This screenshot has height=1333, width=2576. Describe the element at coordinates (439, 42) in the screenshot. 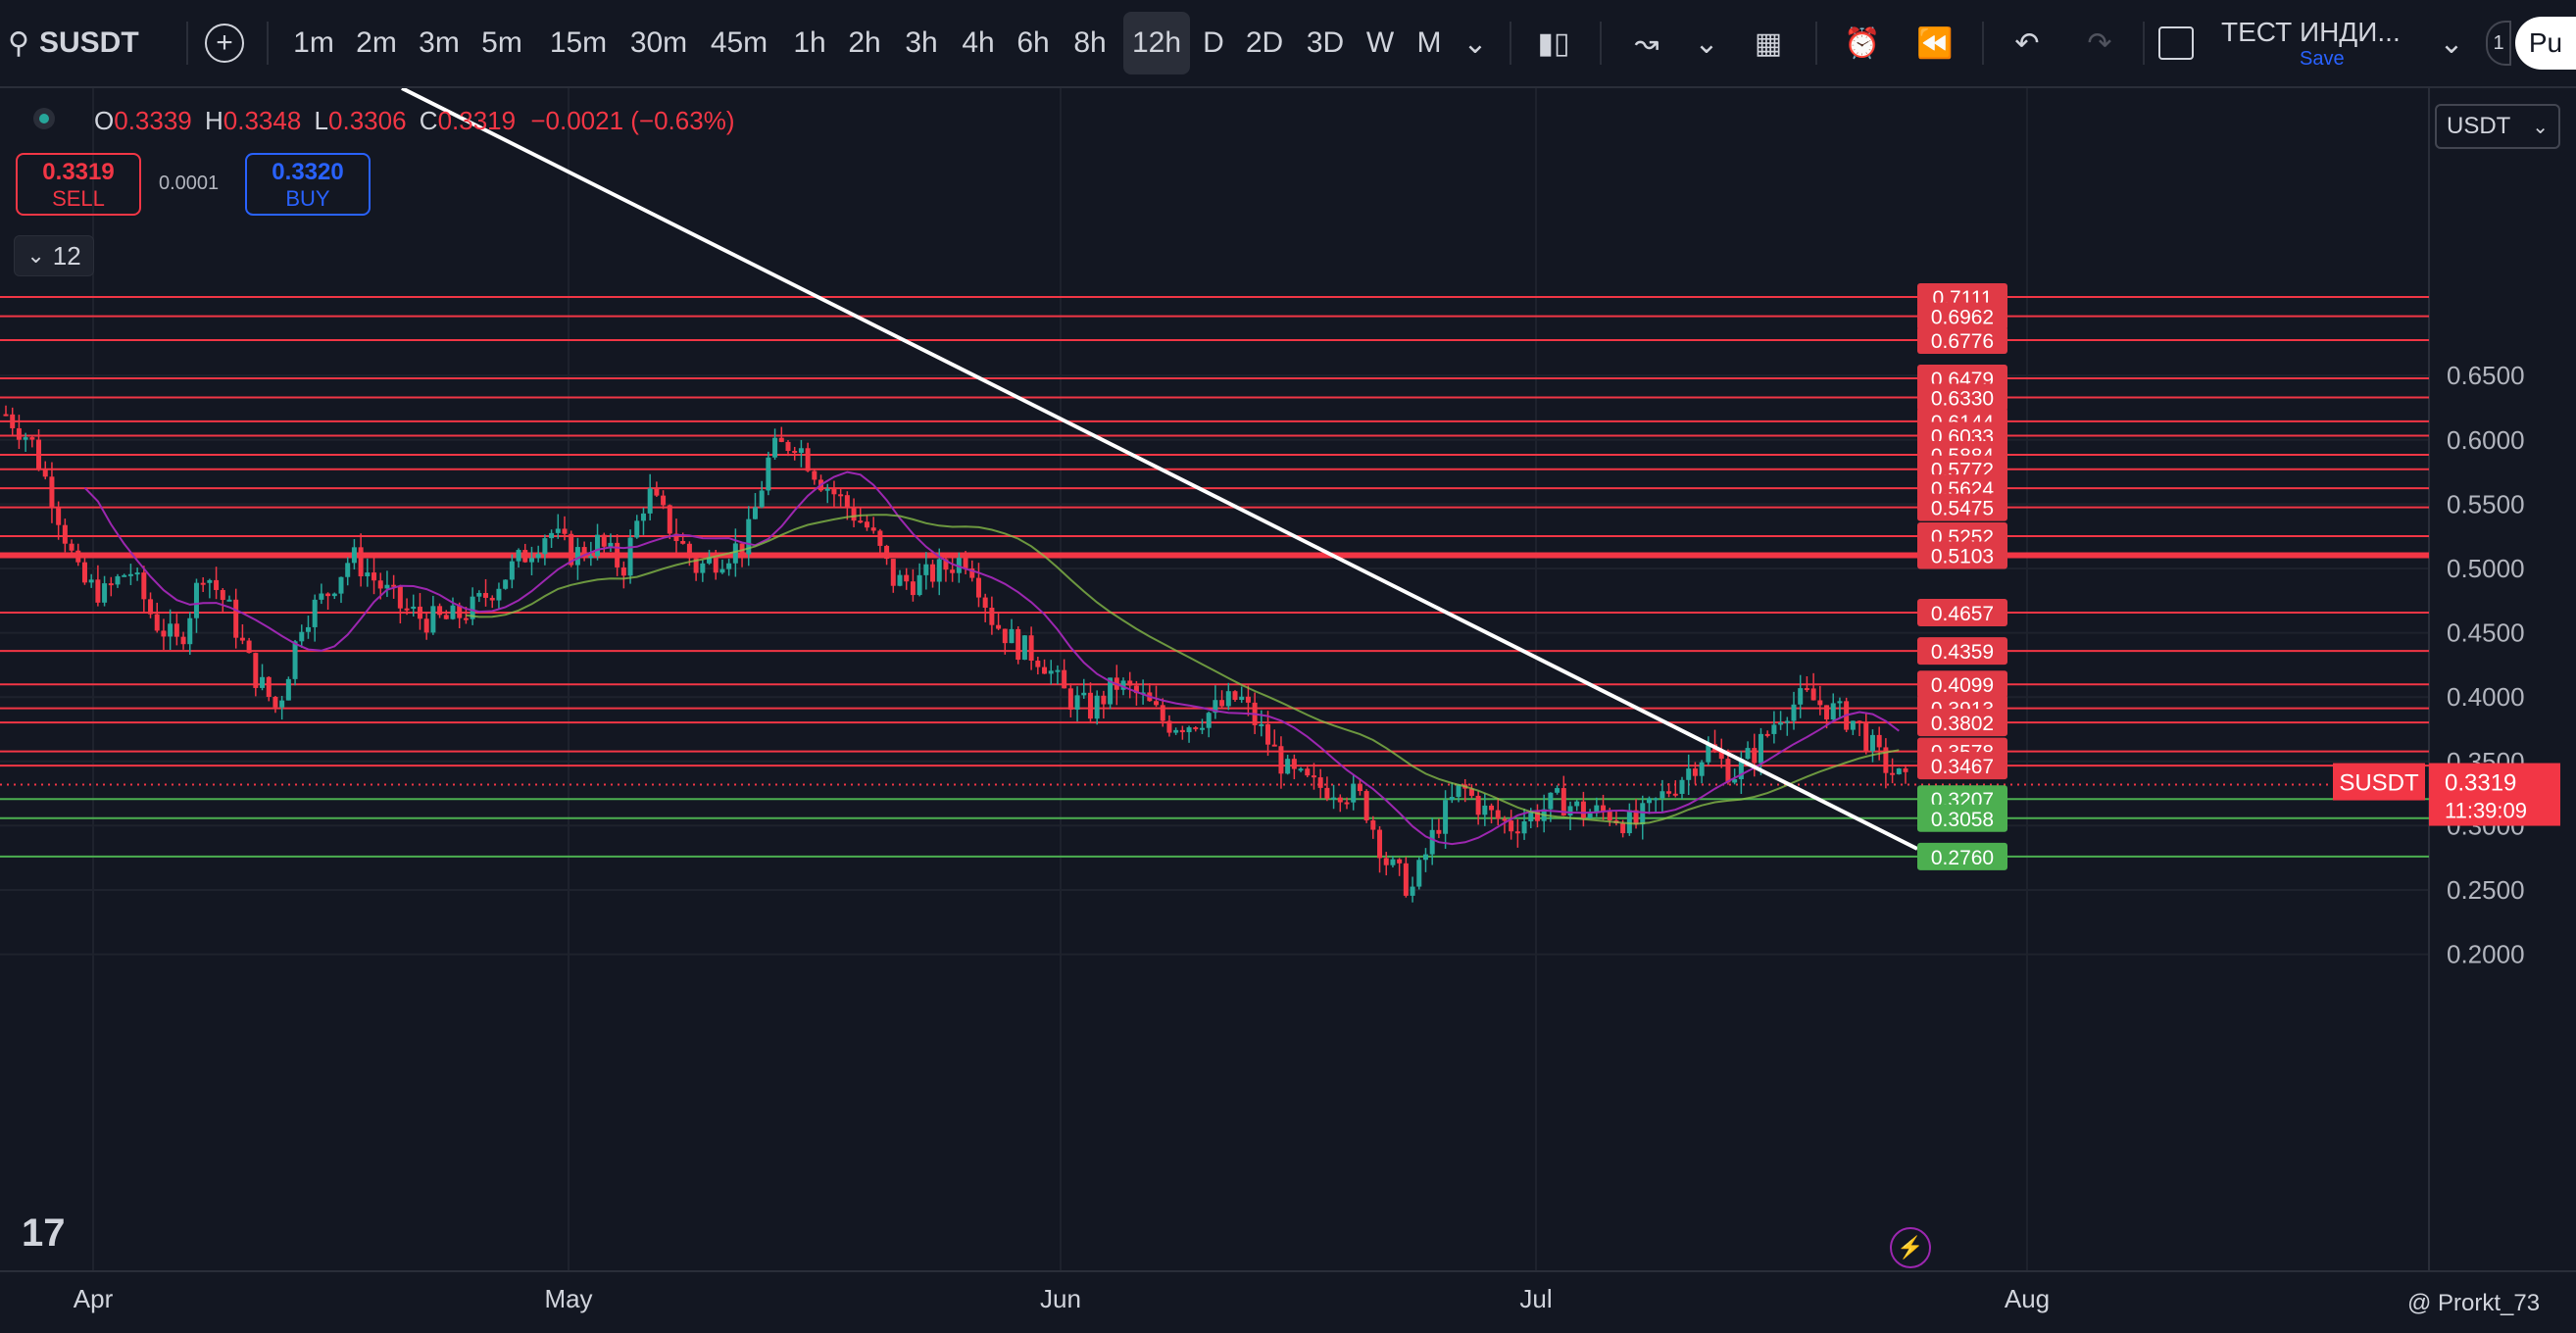

I see `interval-3m: 3m` at that location.